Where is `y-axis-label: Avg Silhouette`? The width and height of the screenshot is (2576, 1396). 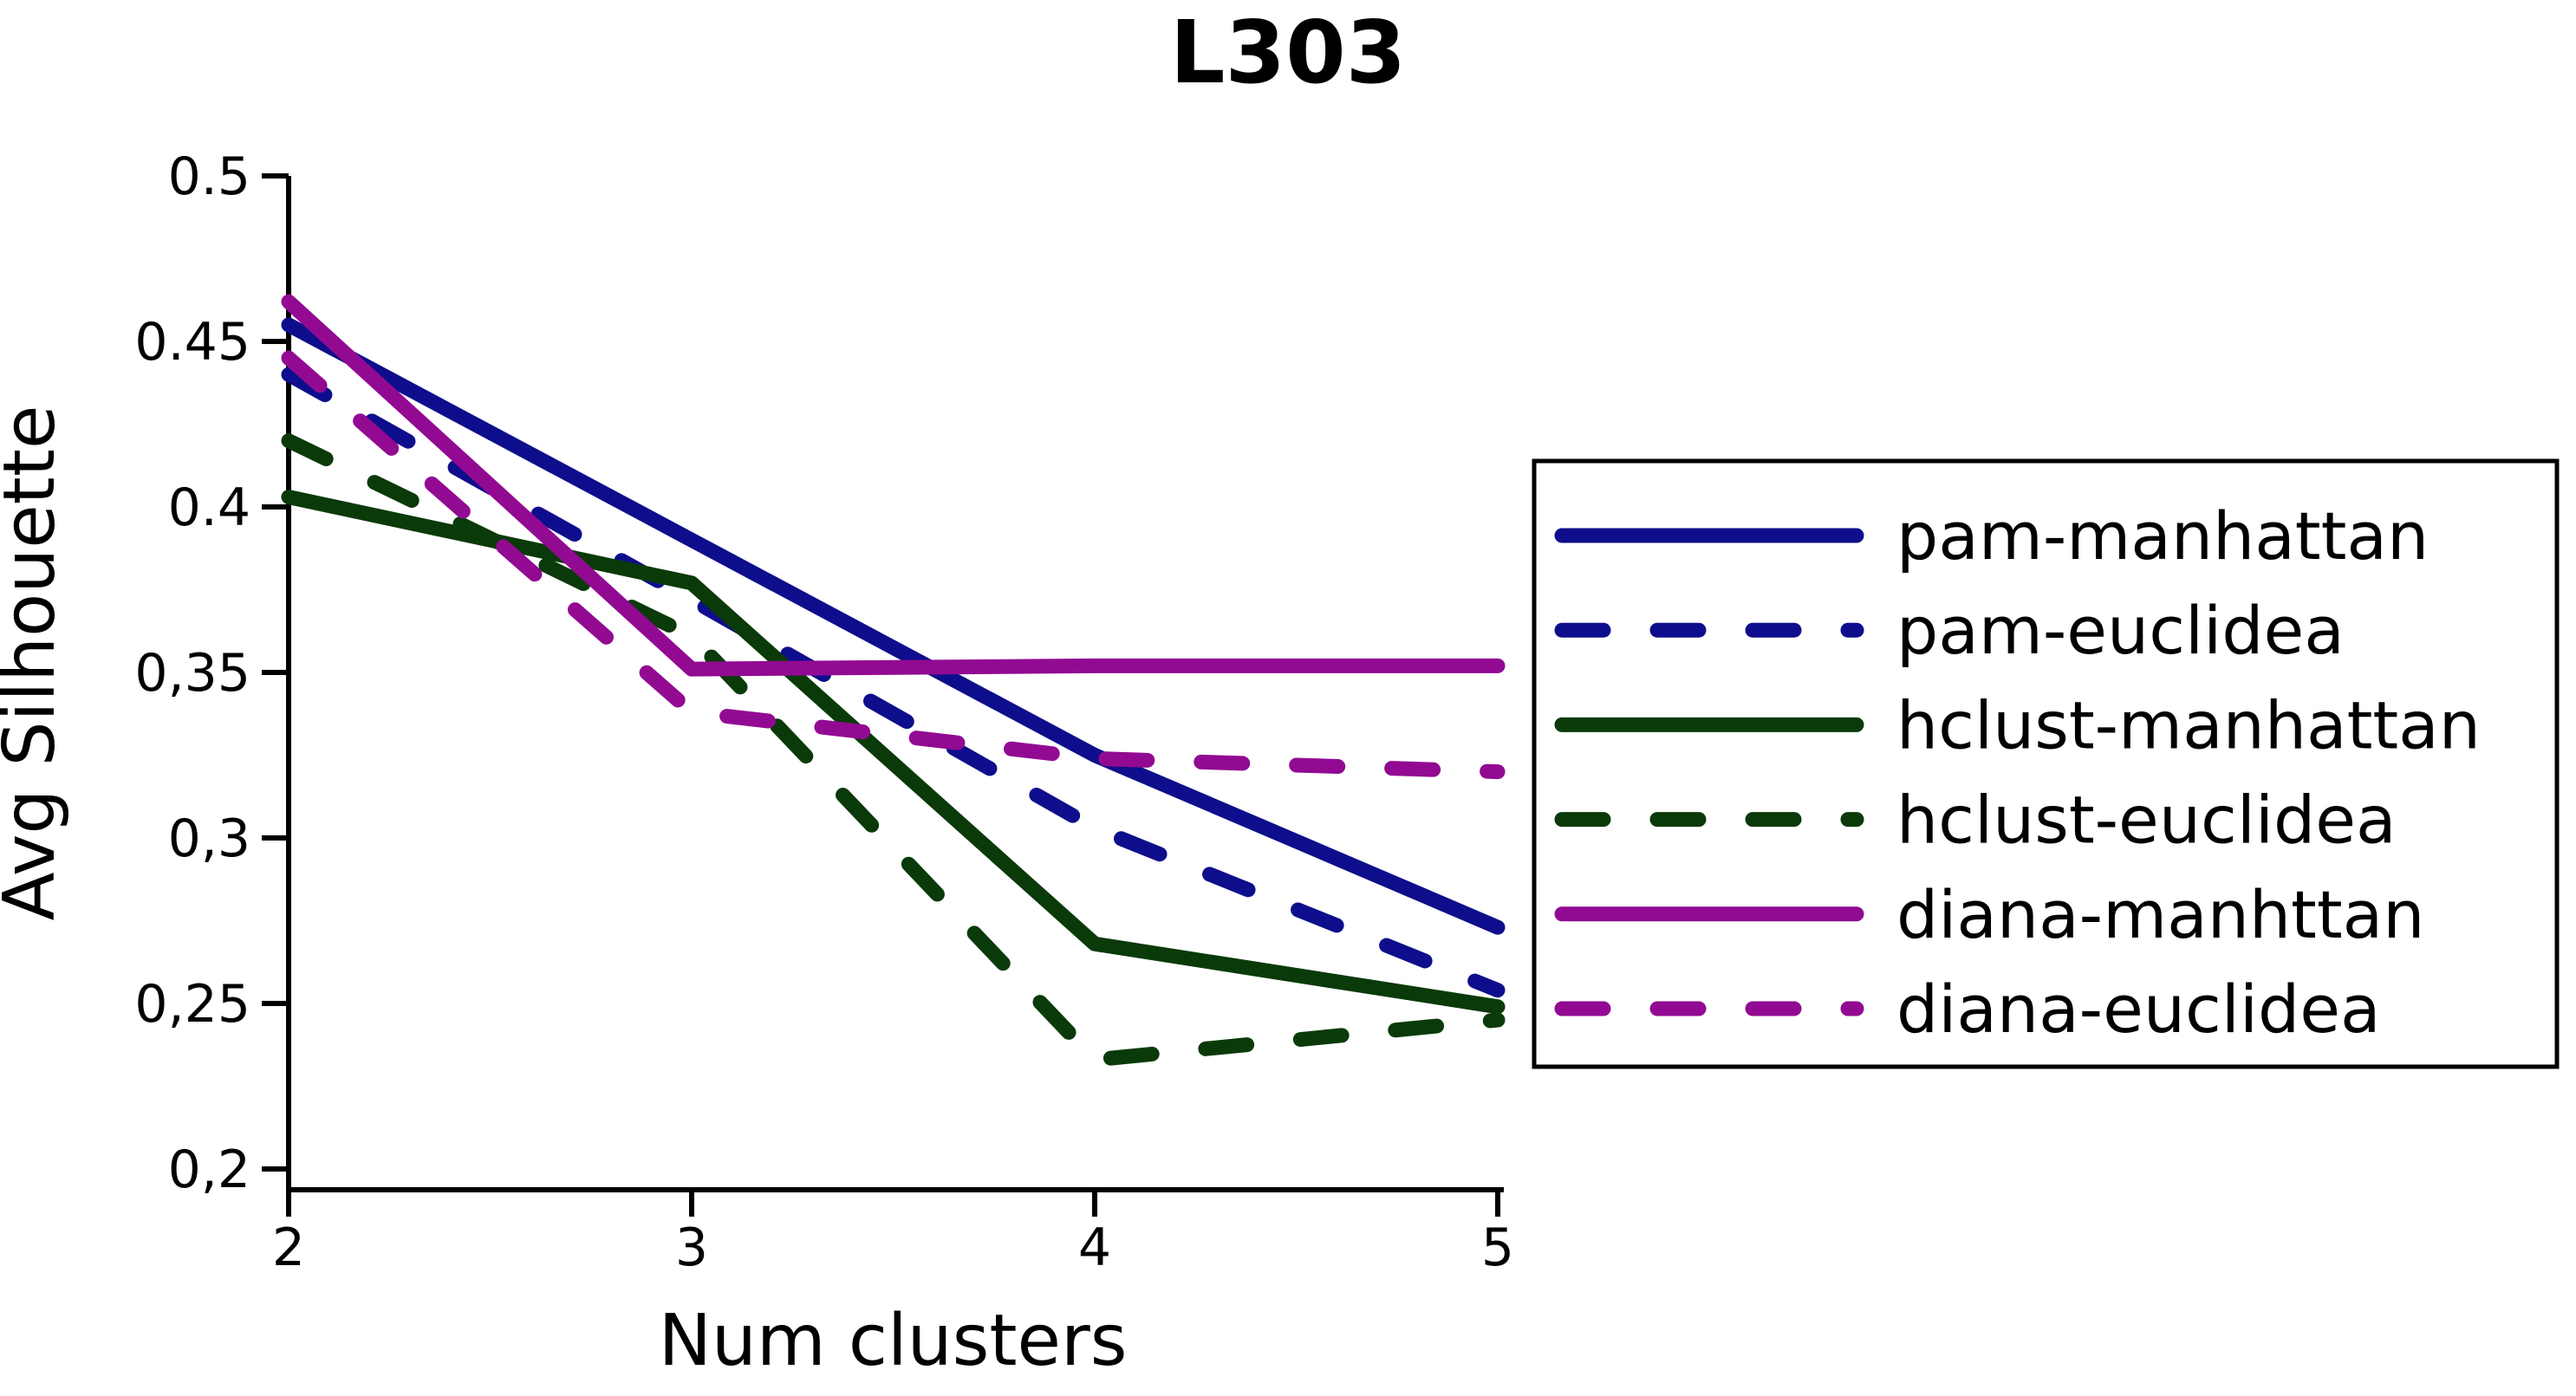 y-axis-label: Avg Silhouette is located at coordinates (35, 663).